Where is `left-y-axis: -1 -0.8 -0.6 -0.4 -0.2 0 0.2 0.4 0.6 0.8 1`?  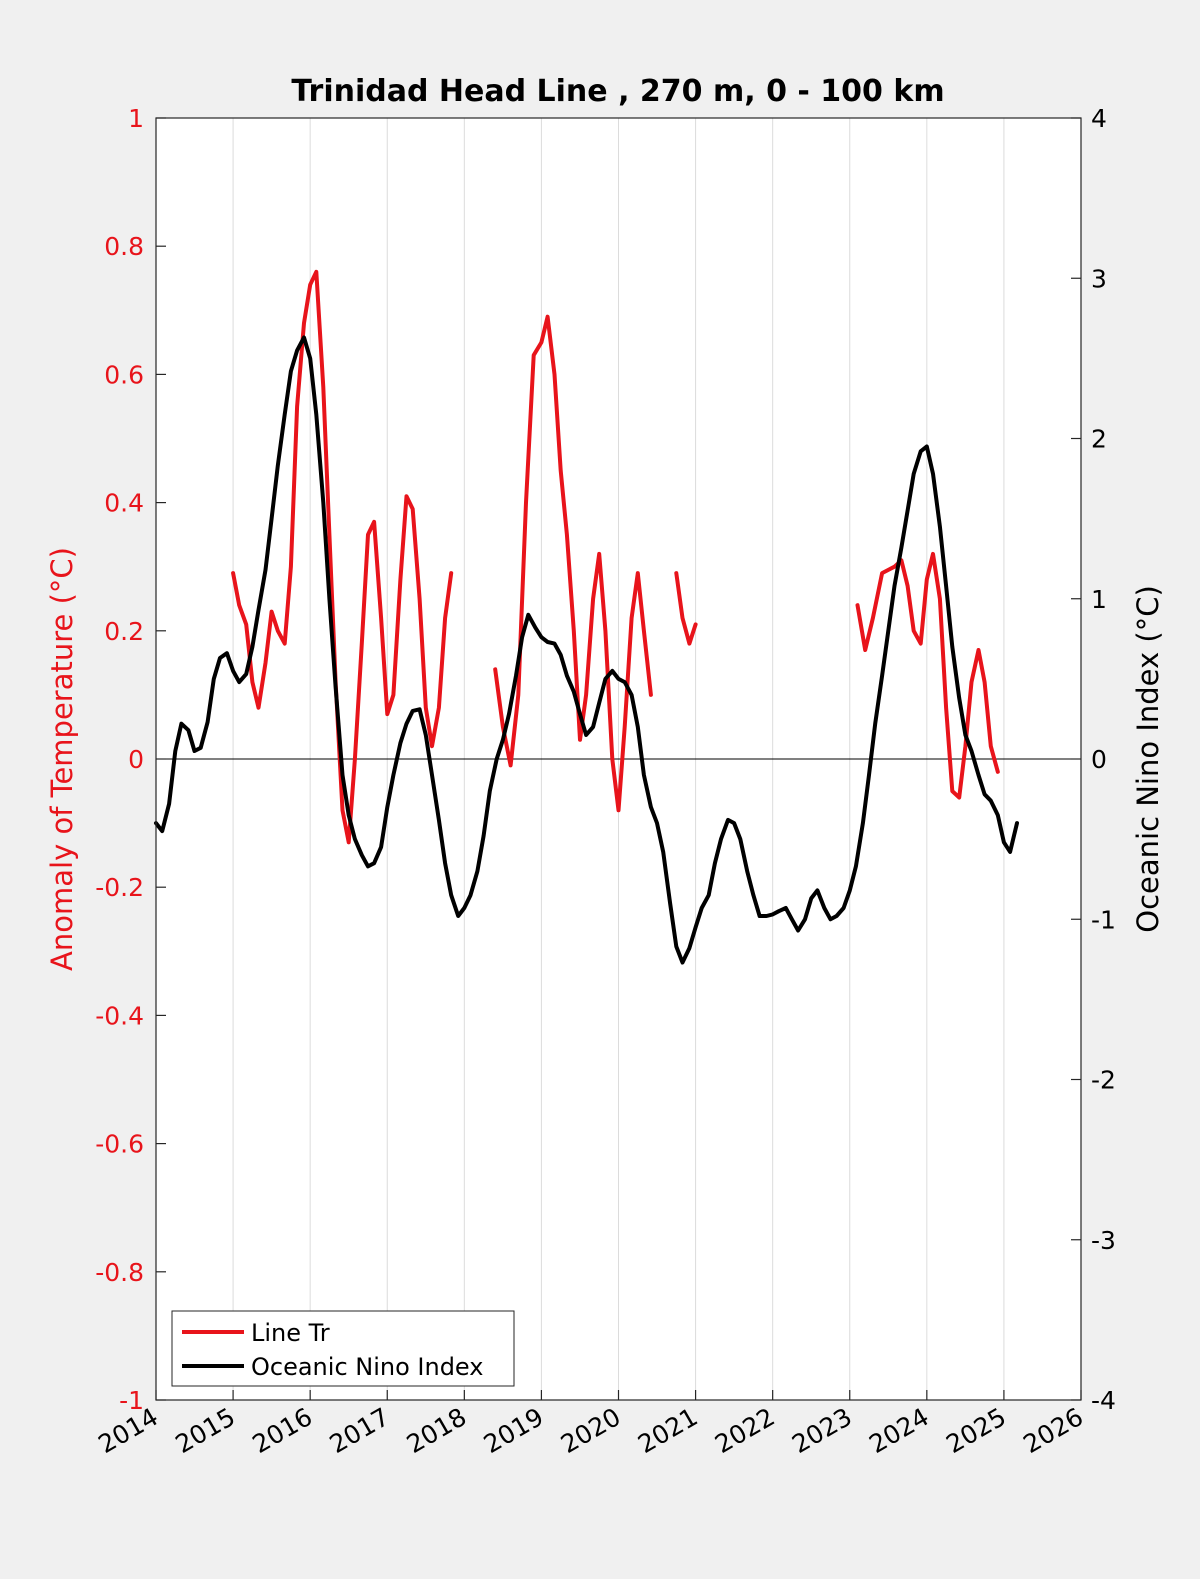 left-y-axis: -1 -0.8 -0.6 -0.4 -0.2 0 0.2 0.4 0.6 0.8 1 is located at coordinates (130, 759).